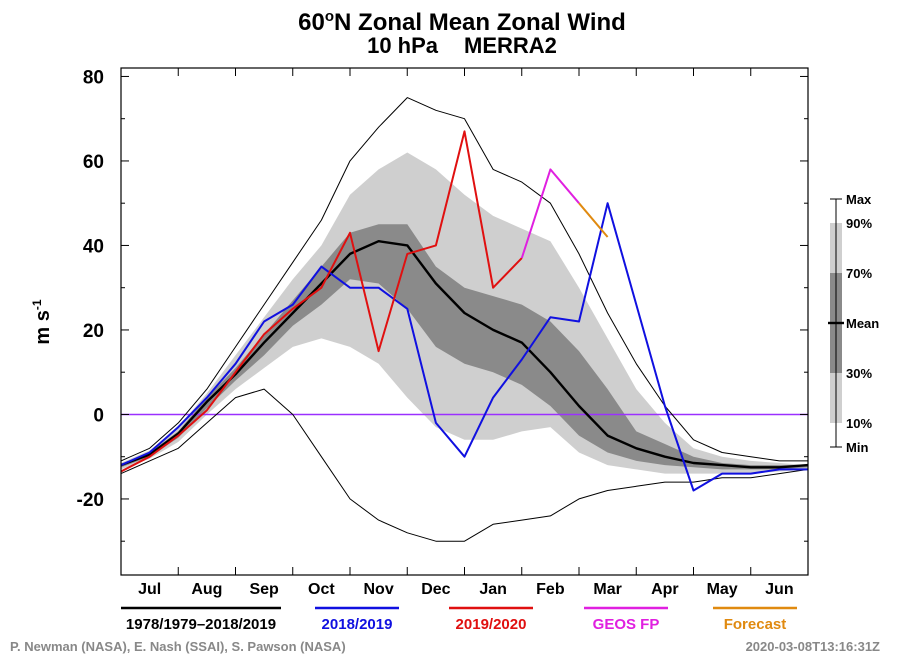 This screenshot has width=900, height=659. I want to click on y-tick-label: 60, so click(93, 162).